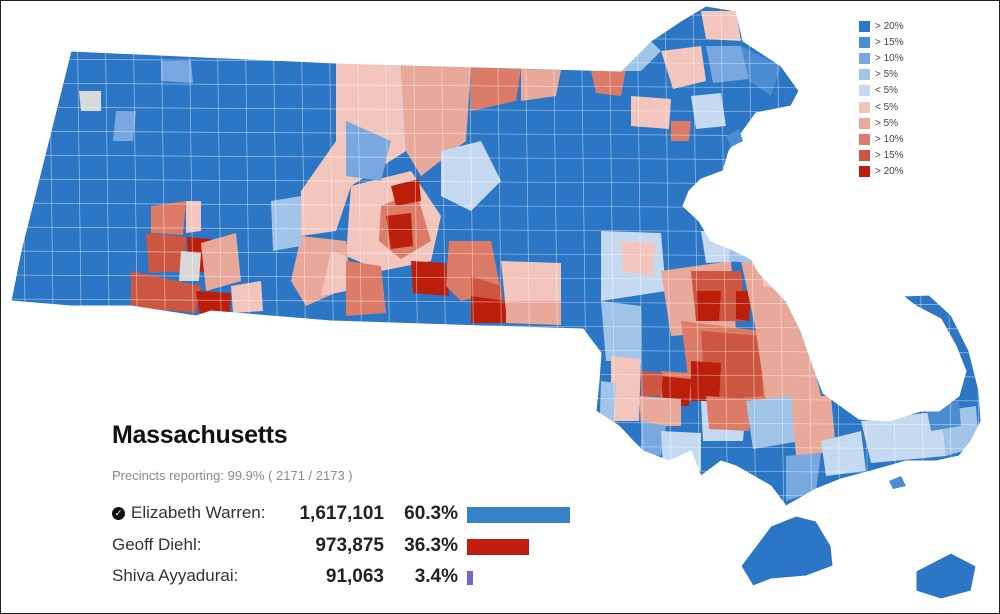  What do you see at coordinates (341, 513) in the screenshot?
I see `candidate-votes: 1,617,101` at bounding box center [341, 513].